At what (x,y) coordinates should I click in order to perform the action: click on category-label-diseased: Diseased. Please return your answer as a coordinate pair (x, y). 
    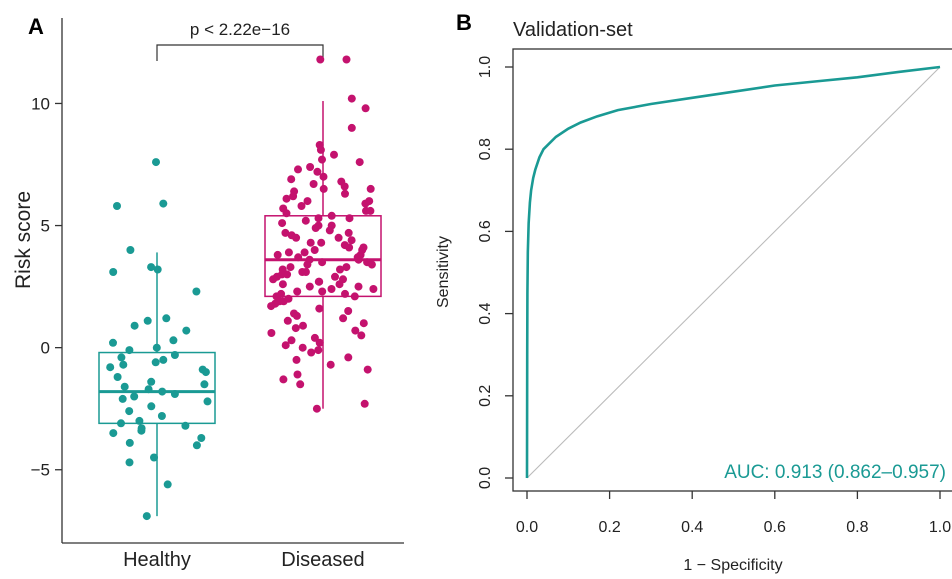
    Looking at the image, I should click on (322, 560).